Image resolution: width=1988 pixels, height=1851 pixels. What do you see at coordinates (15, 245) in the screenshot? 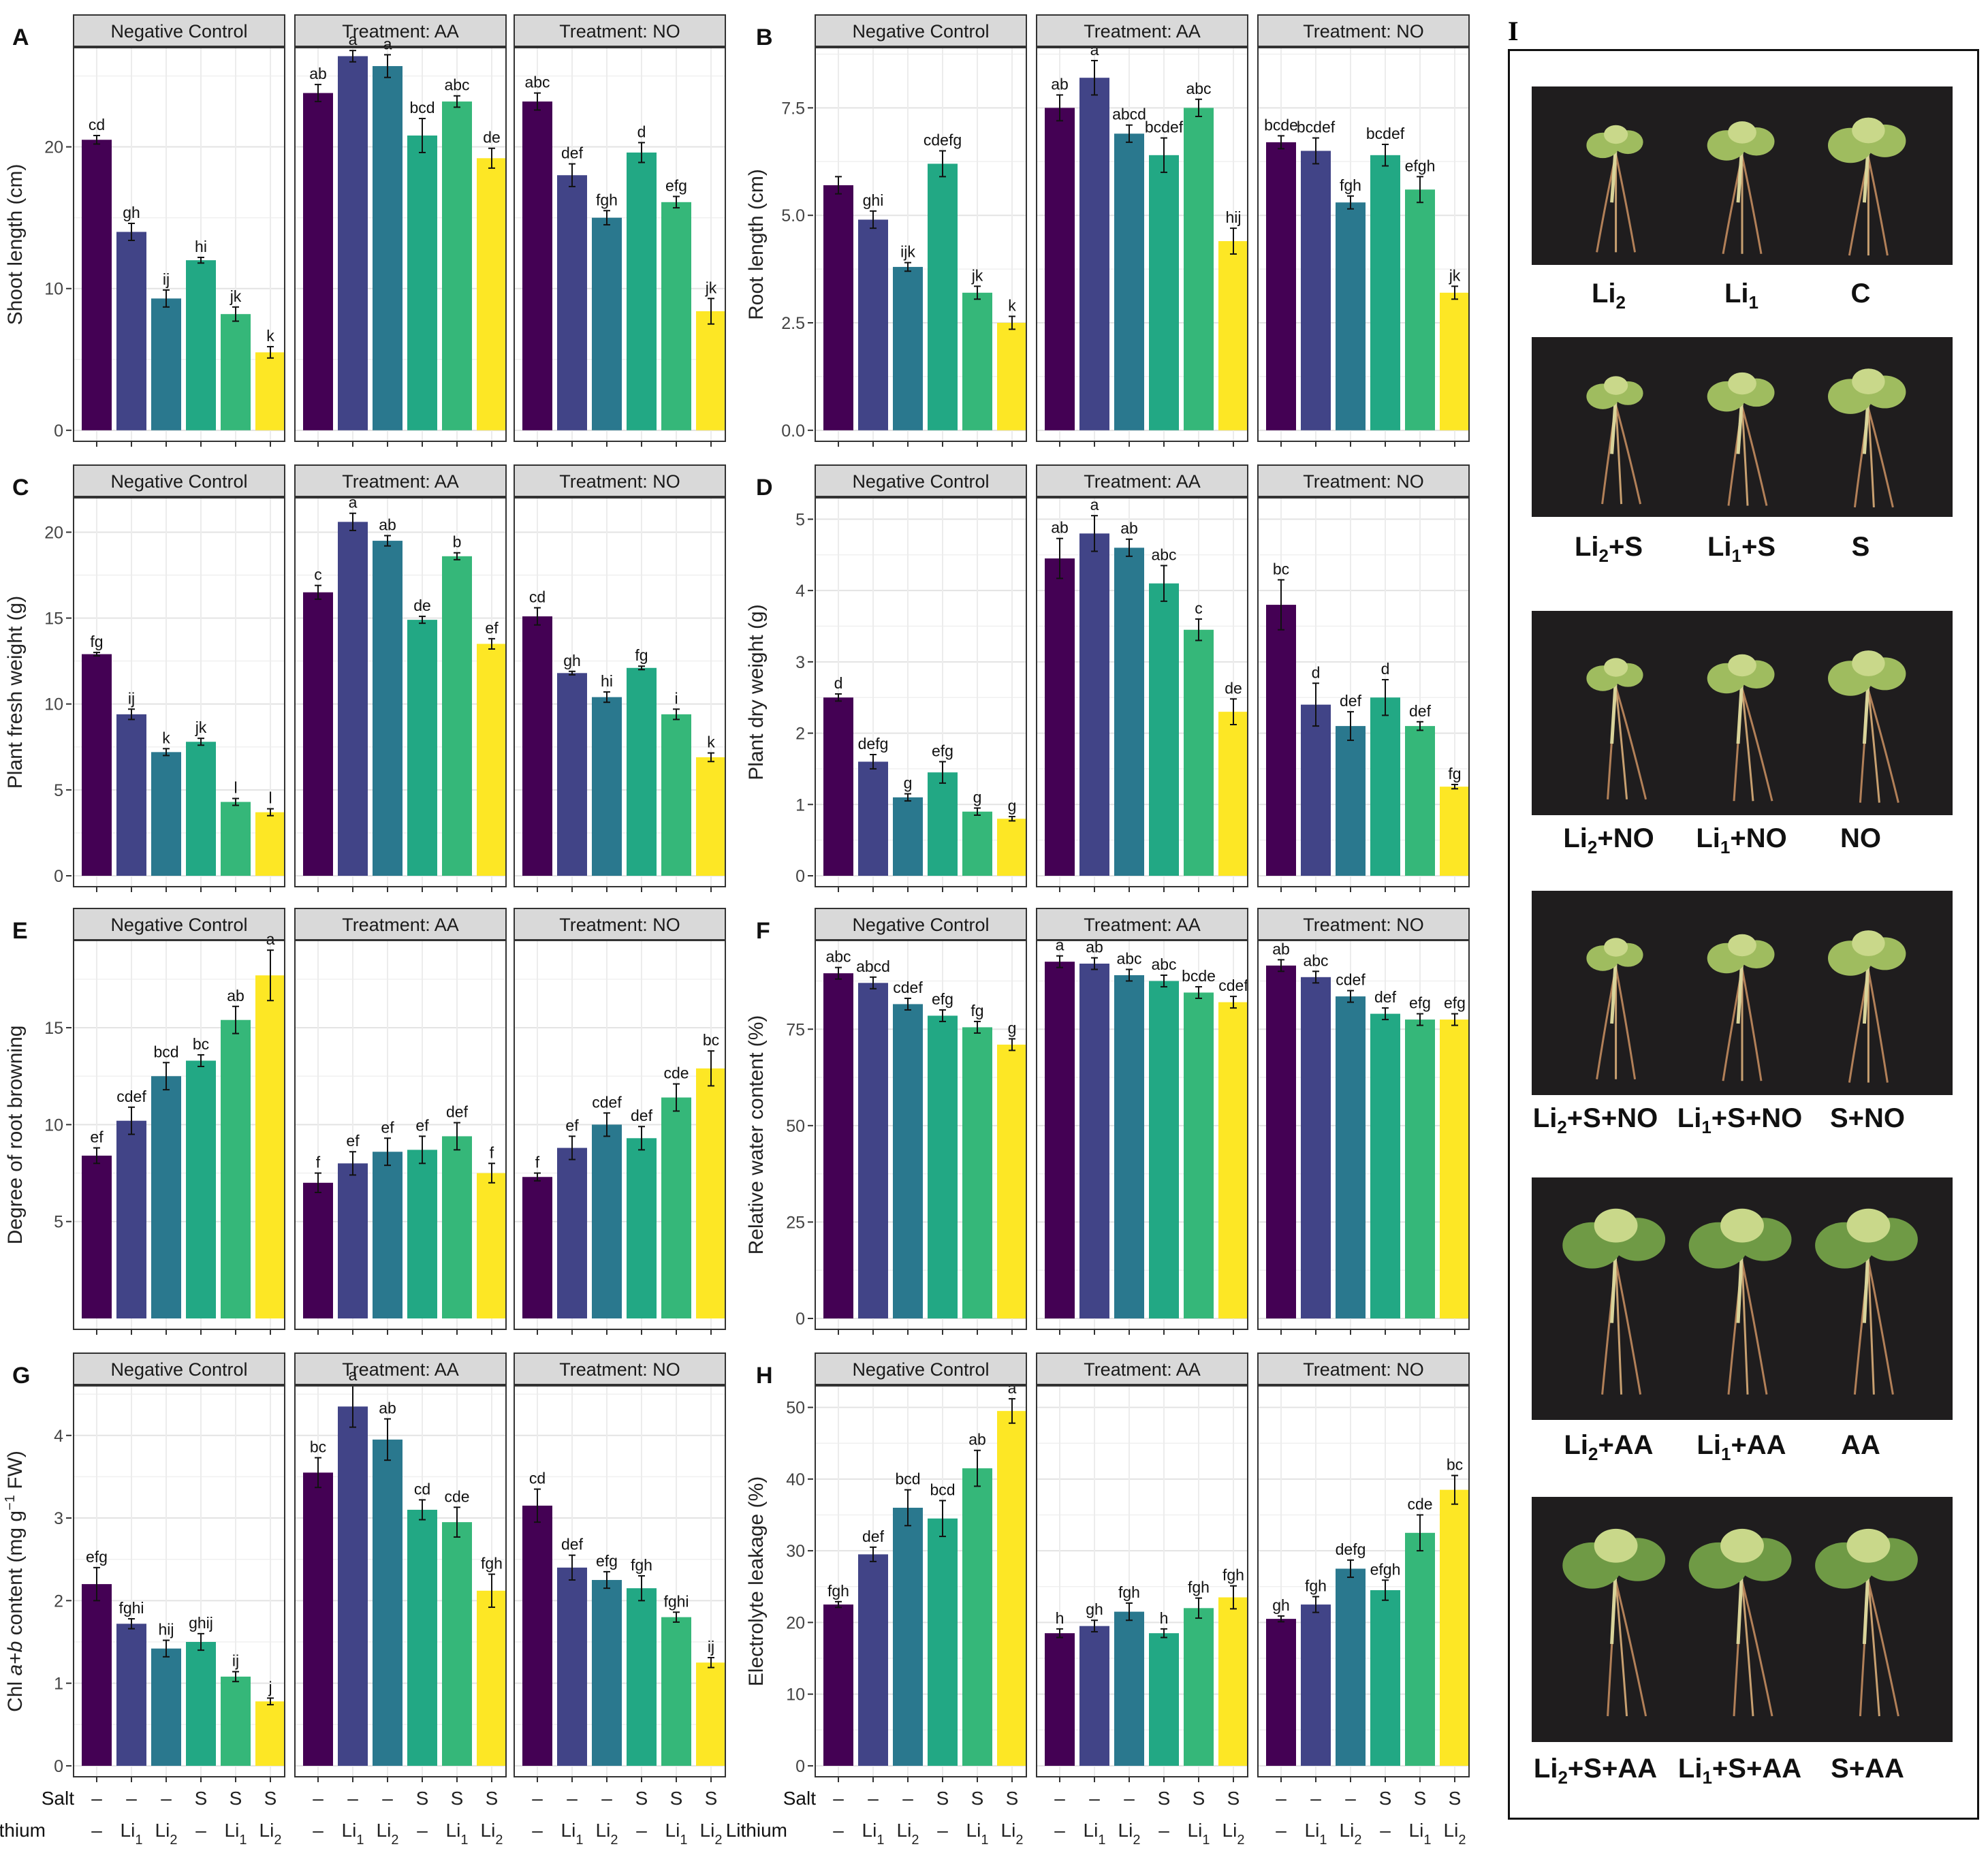
I see `y-axis-label: Shoot length (cm)` at bounding box center [15, 245].